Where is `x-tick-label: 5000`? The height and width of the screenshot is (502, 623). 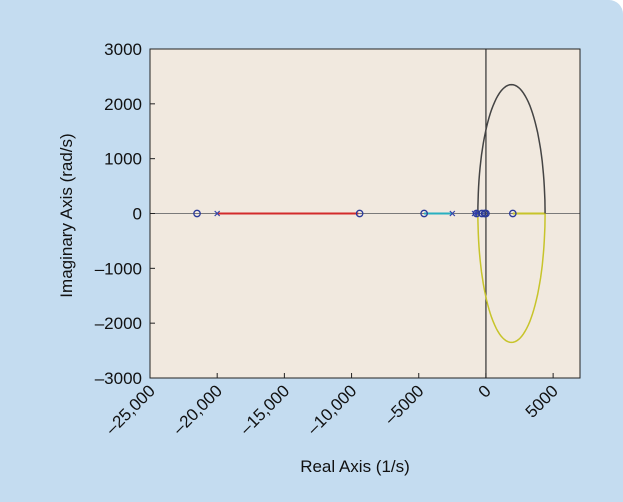 x-tick-label: 5000 is located at coordinates (542, 401).